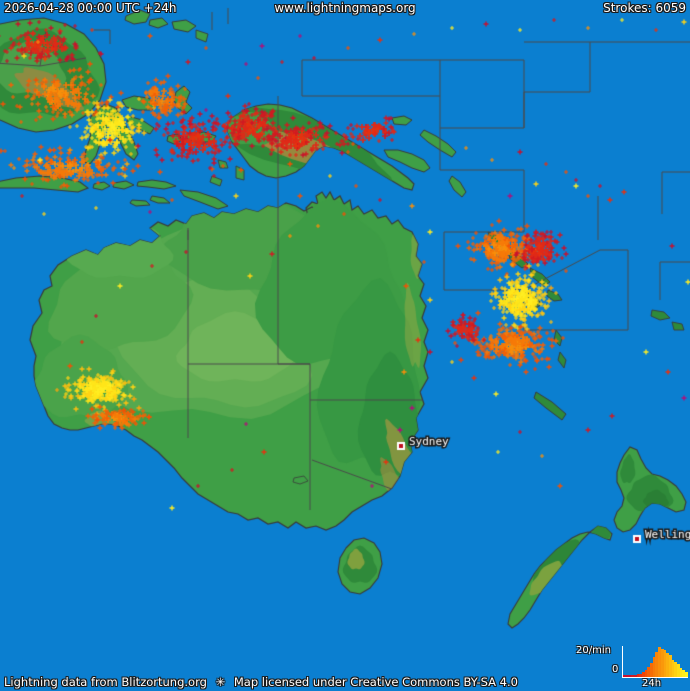 The width and height of the screenshot is (690, 691). Describe the element at coordinates (652, 683) in the screenshot. I see `legend-x-axis-label: 24h` at that location.